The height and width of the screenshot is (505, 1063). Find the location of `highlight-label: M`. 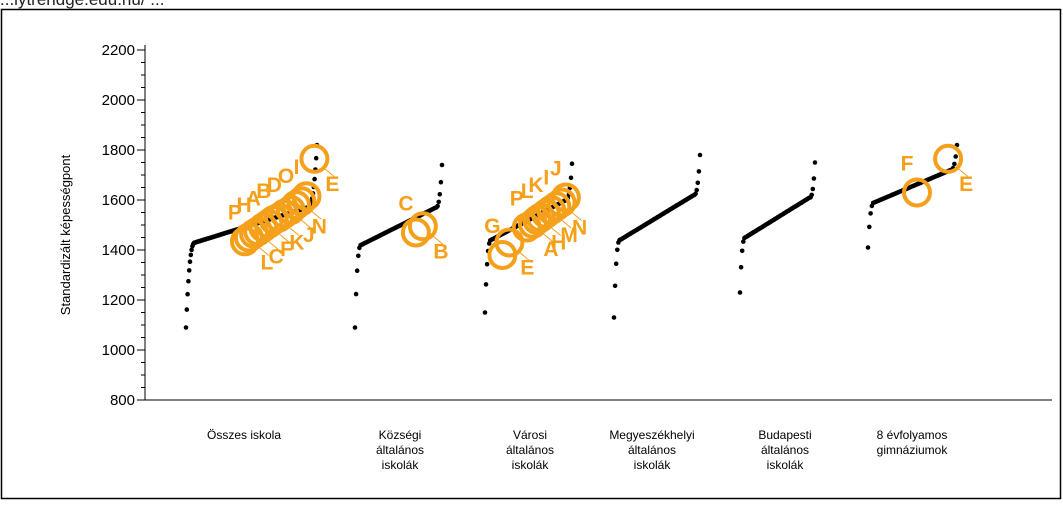

highlight-label: M is located at coordinates (569, 235).